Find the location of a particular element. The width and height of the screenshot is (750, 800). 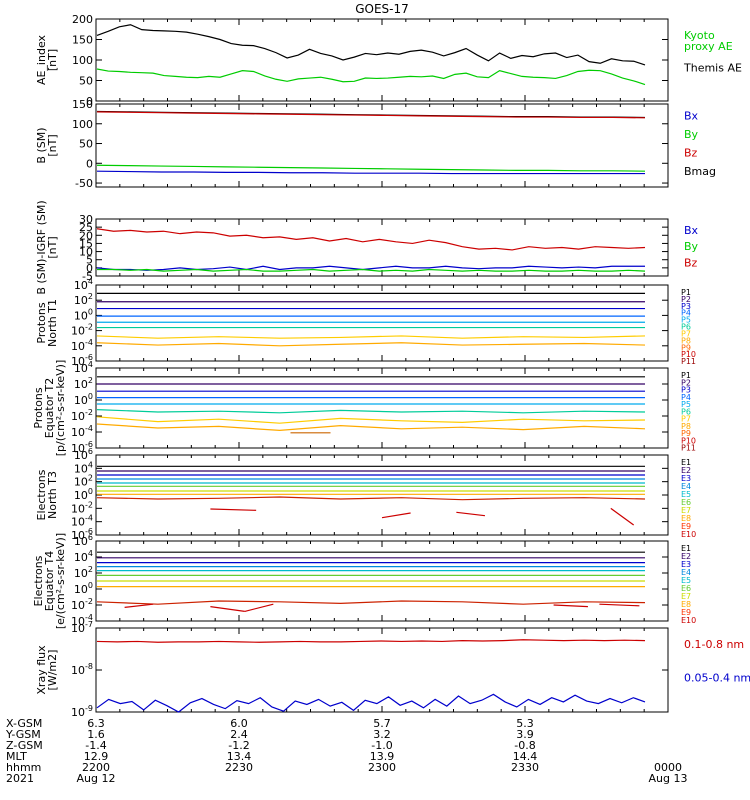

panel-6-legend-label: E4 is located at coordinates (686, 486).